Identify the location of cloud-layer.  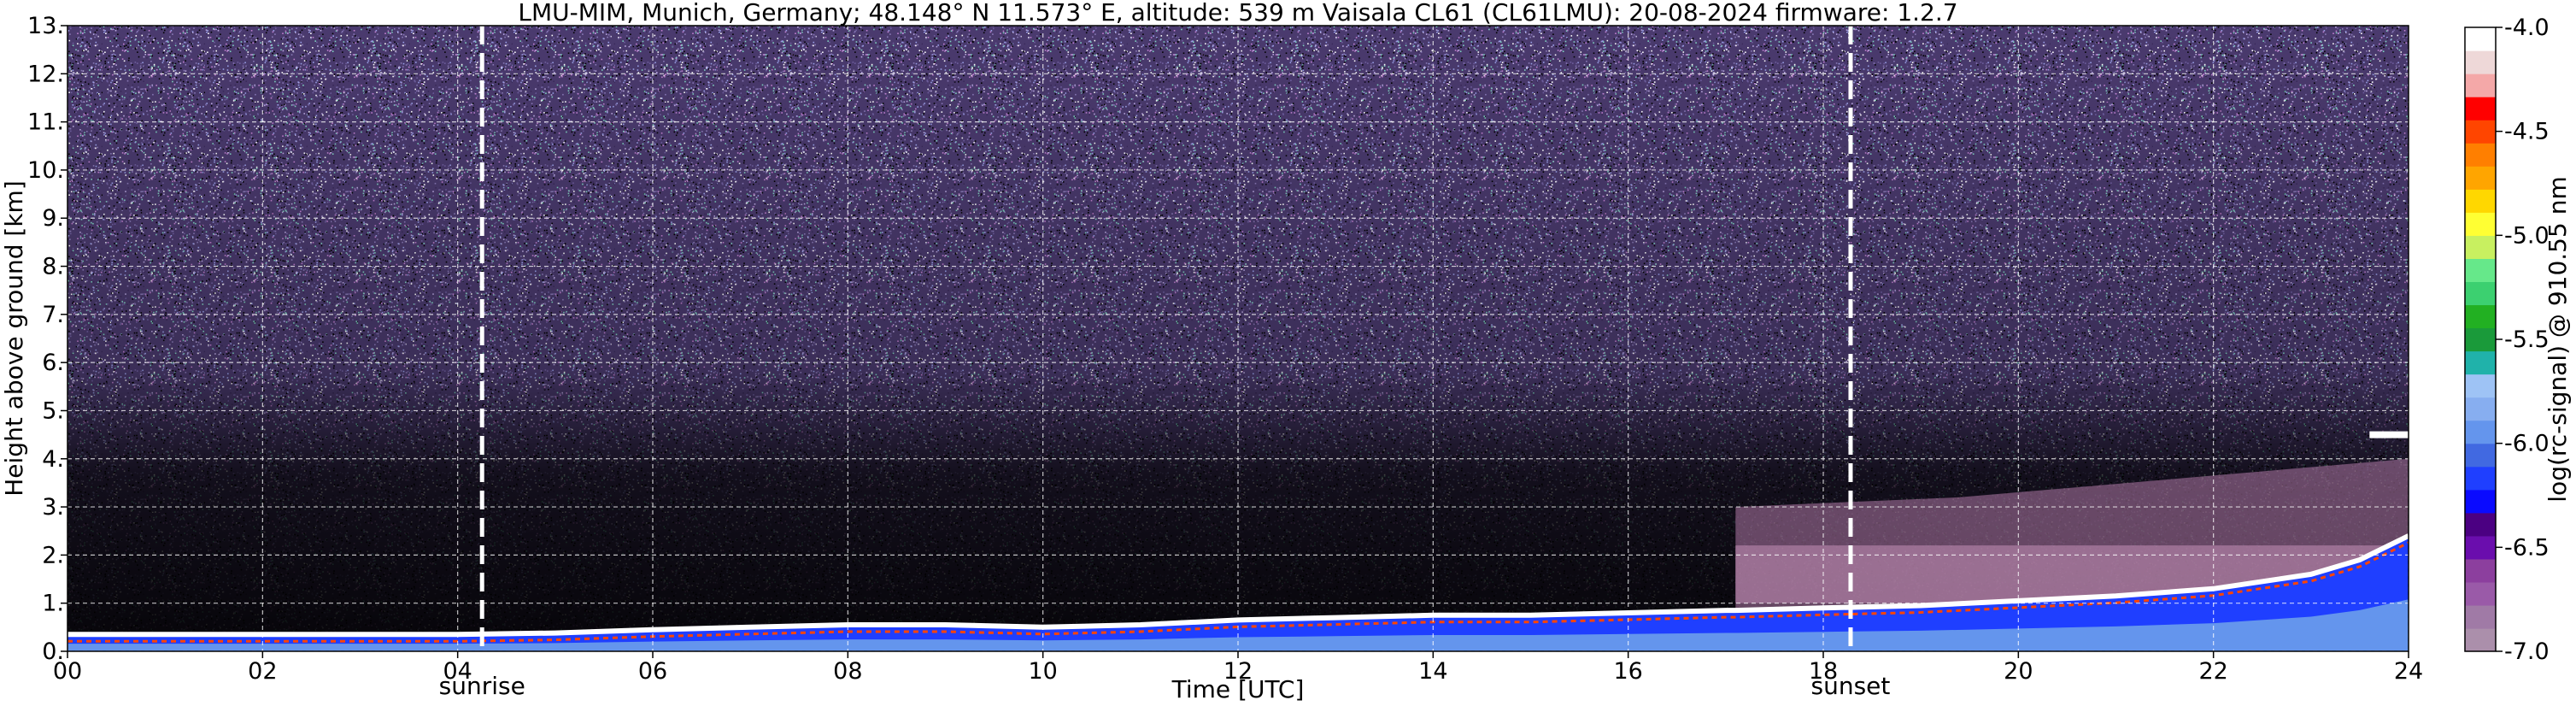
(2389, 434).